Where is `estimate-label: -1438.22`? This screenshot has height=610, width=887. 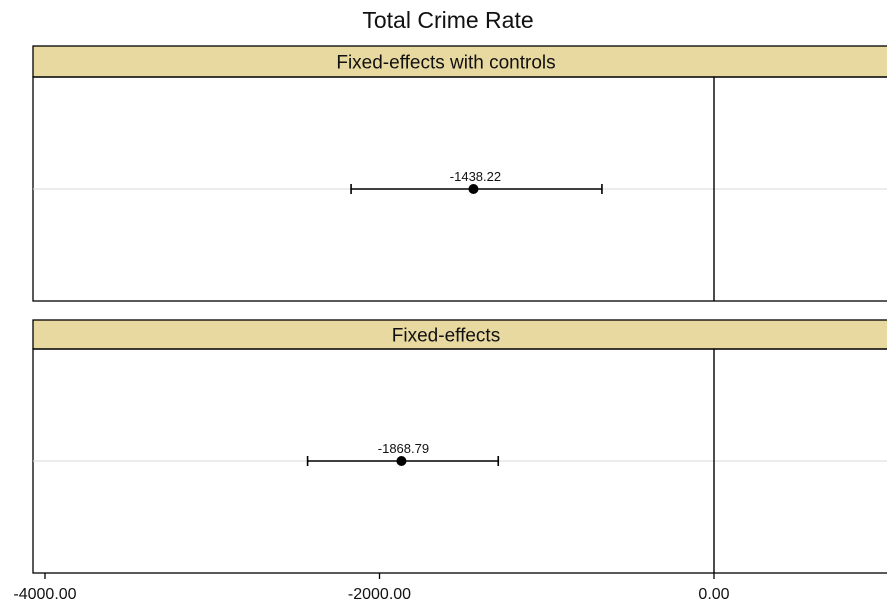
estimate-label: -1438.22 is located at coordinates (475, 176).